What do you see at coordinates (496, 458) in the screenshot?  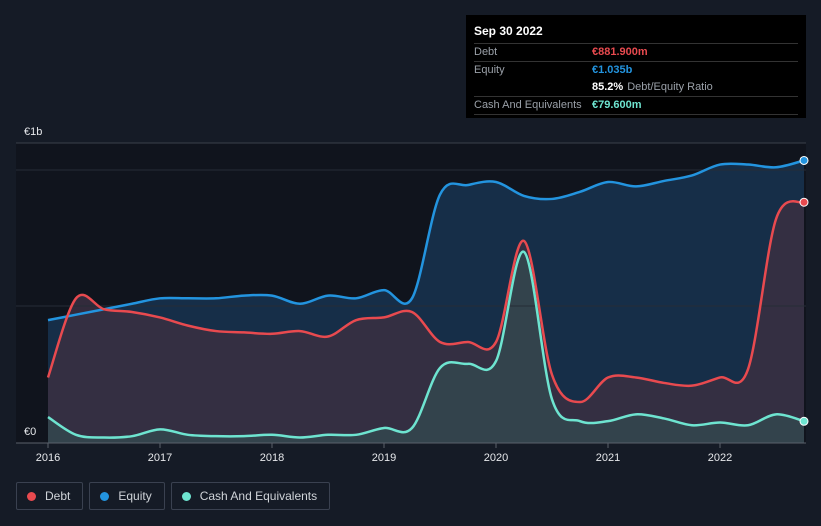 I see `x-tick-label: 2020` at bounding box center [496, 458].